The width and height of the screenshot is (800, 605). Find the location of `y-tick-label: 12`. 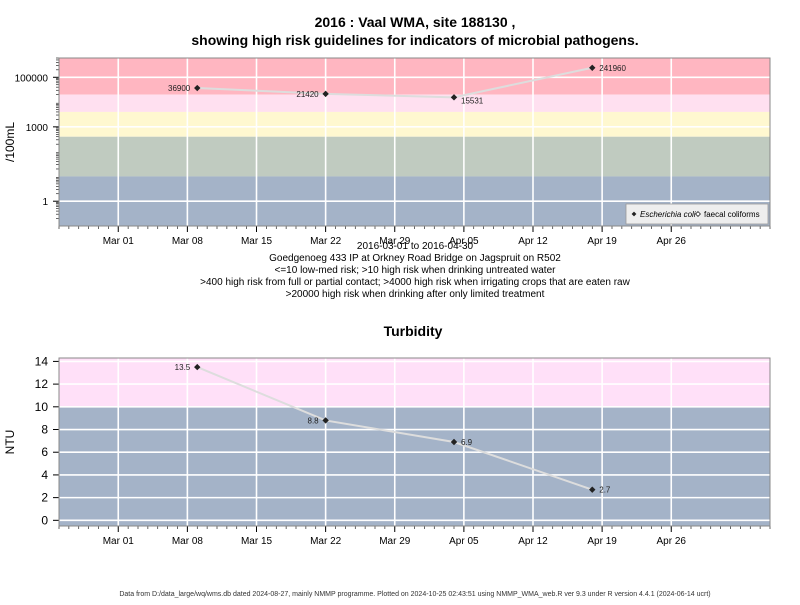

y-tick-label: 12 is located at coordinates (42, 384).